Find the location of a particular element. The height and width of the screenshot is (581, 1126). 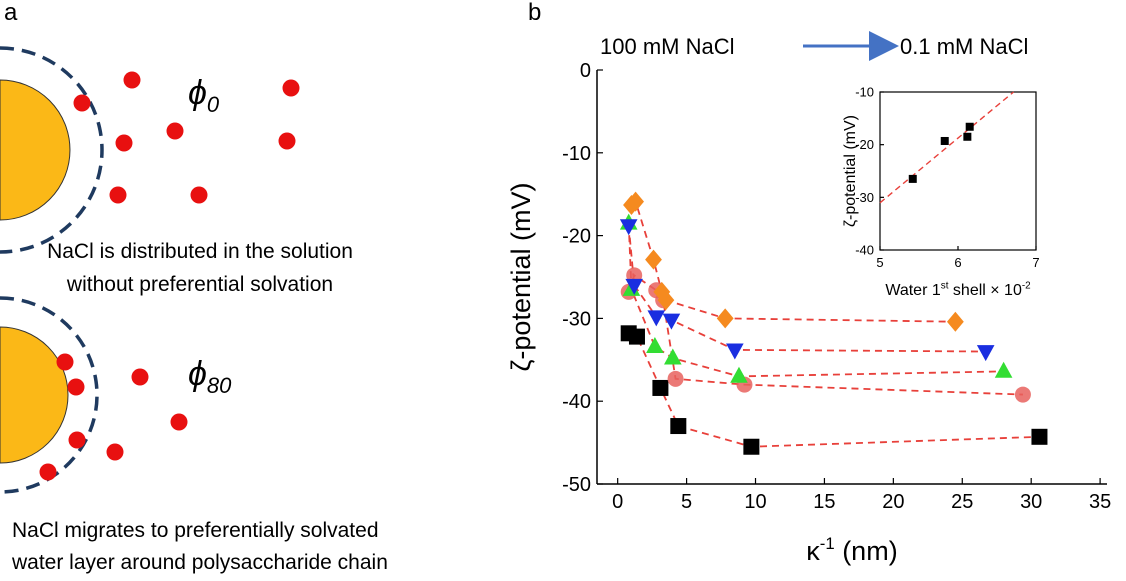

arrow-from: 100 mM NaCl is located at coordinates (667, 46).